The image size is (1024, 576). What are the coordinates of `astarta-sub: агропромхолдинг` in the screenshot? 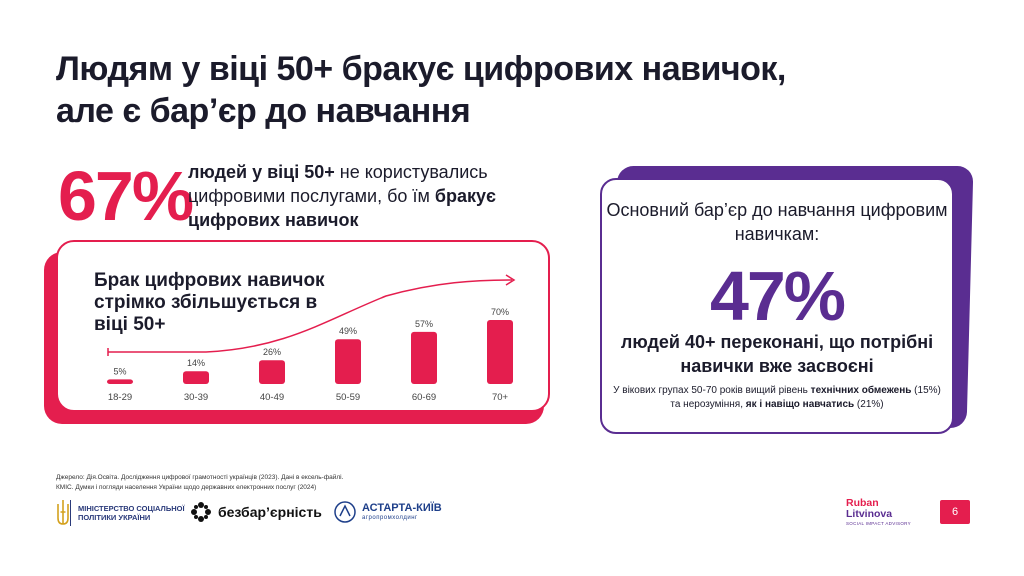 It's located at (390, 518).